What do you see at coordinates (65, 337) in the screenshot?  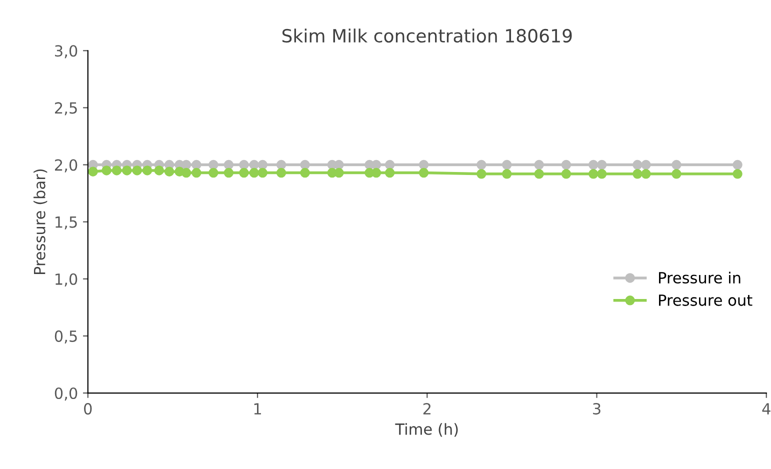 I see `y-tick-label: 0,5` at bounding box center [65, 337].